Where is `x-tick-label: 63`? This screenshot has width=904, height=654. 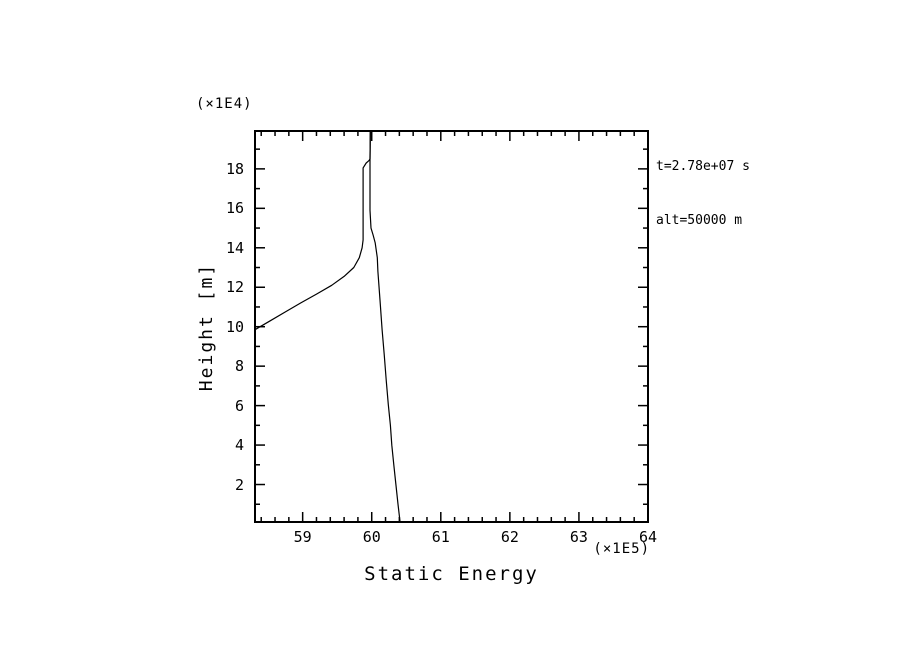 x-tick-label: 63 is located at coordinates (578, 537).